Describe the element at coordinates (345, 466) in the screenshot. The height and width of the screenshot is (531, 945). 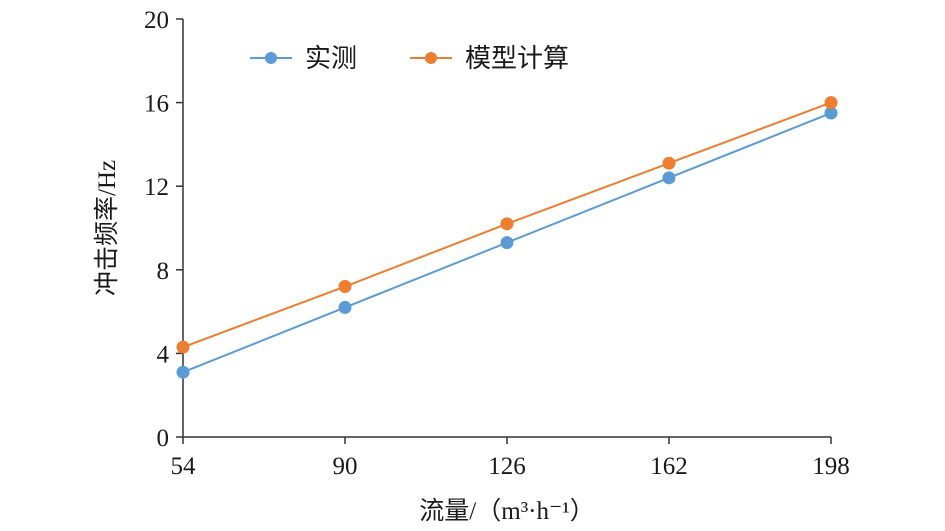
I see `x-tick-label: 90` at that location.